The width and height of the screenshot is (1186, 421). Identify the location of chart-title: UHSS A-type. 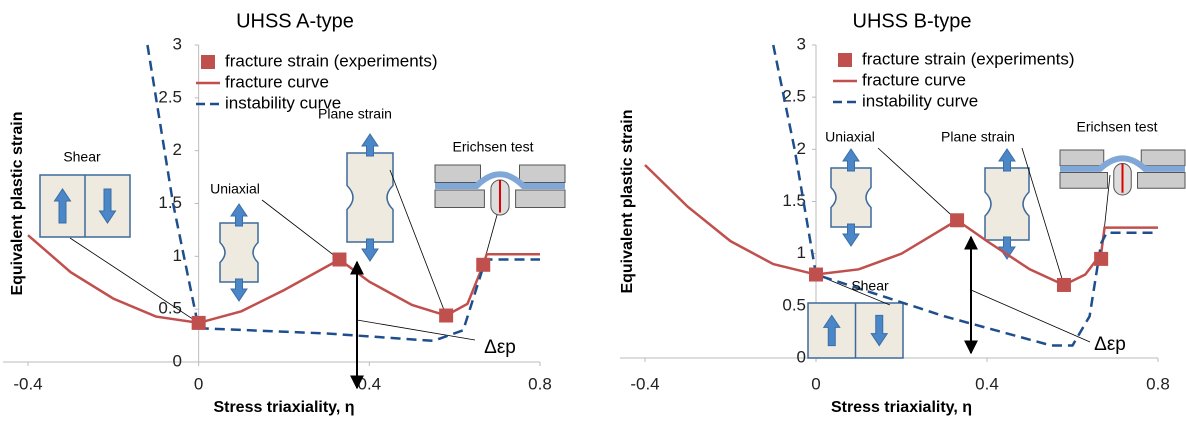
(295, 21).